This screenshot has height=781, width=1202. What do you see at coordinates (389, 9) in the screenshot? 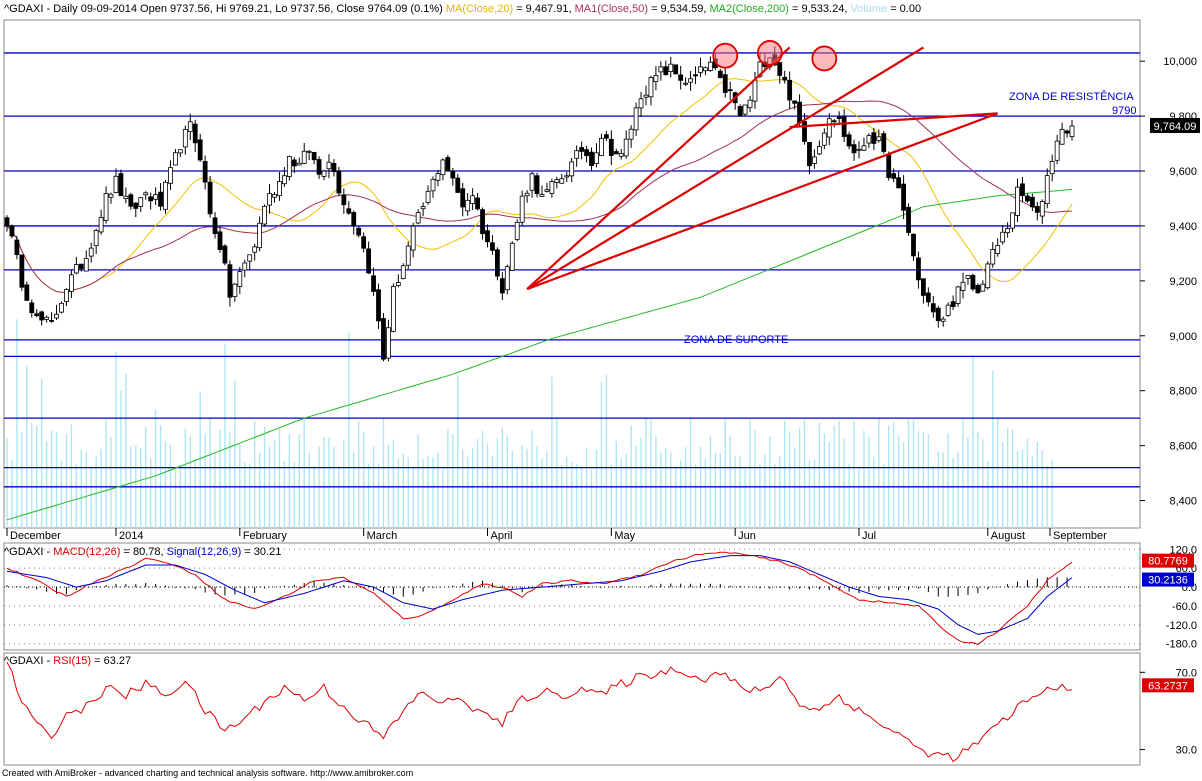
I see `header-close: Close 9764.09 (0.1%)` at bounding box center [389, 9].